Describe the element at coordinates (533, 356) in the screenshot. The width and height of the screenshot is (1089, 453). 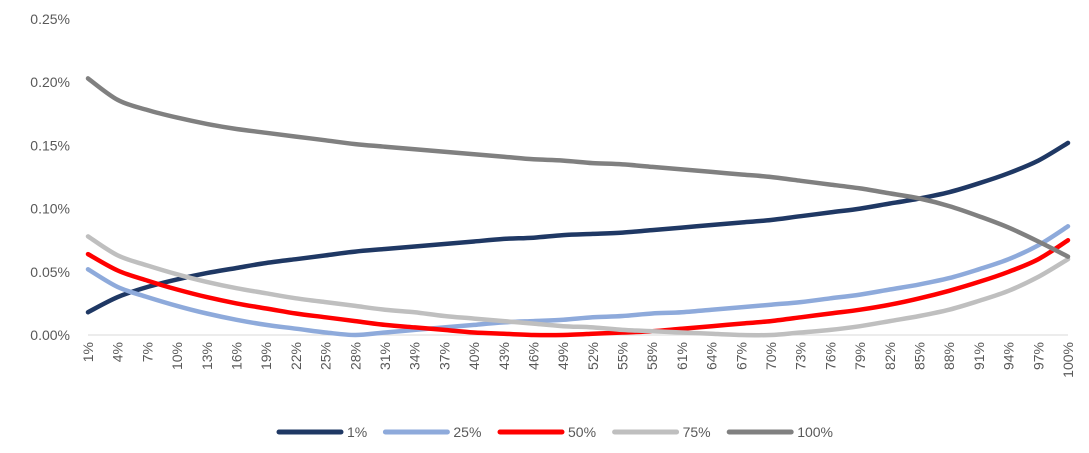
I see `x-tick-label: 46%` at that location.